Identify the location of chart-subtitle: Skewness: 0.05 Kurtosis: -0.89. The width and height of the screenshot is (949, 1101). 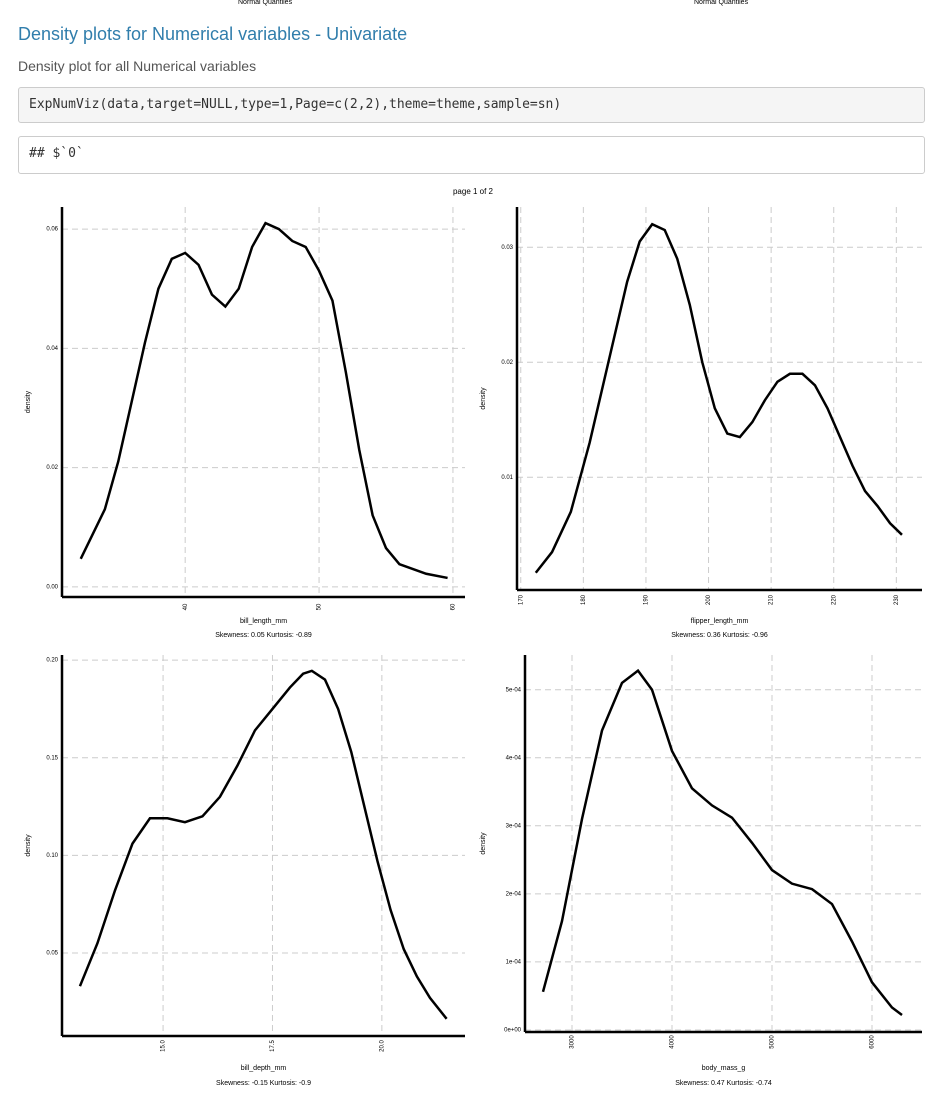
(263, 635).